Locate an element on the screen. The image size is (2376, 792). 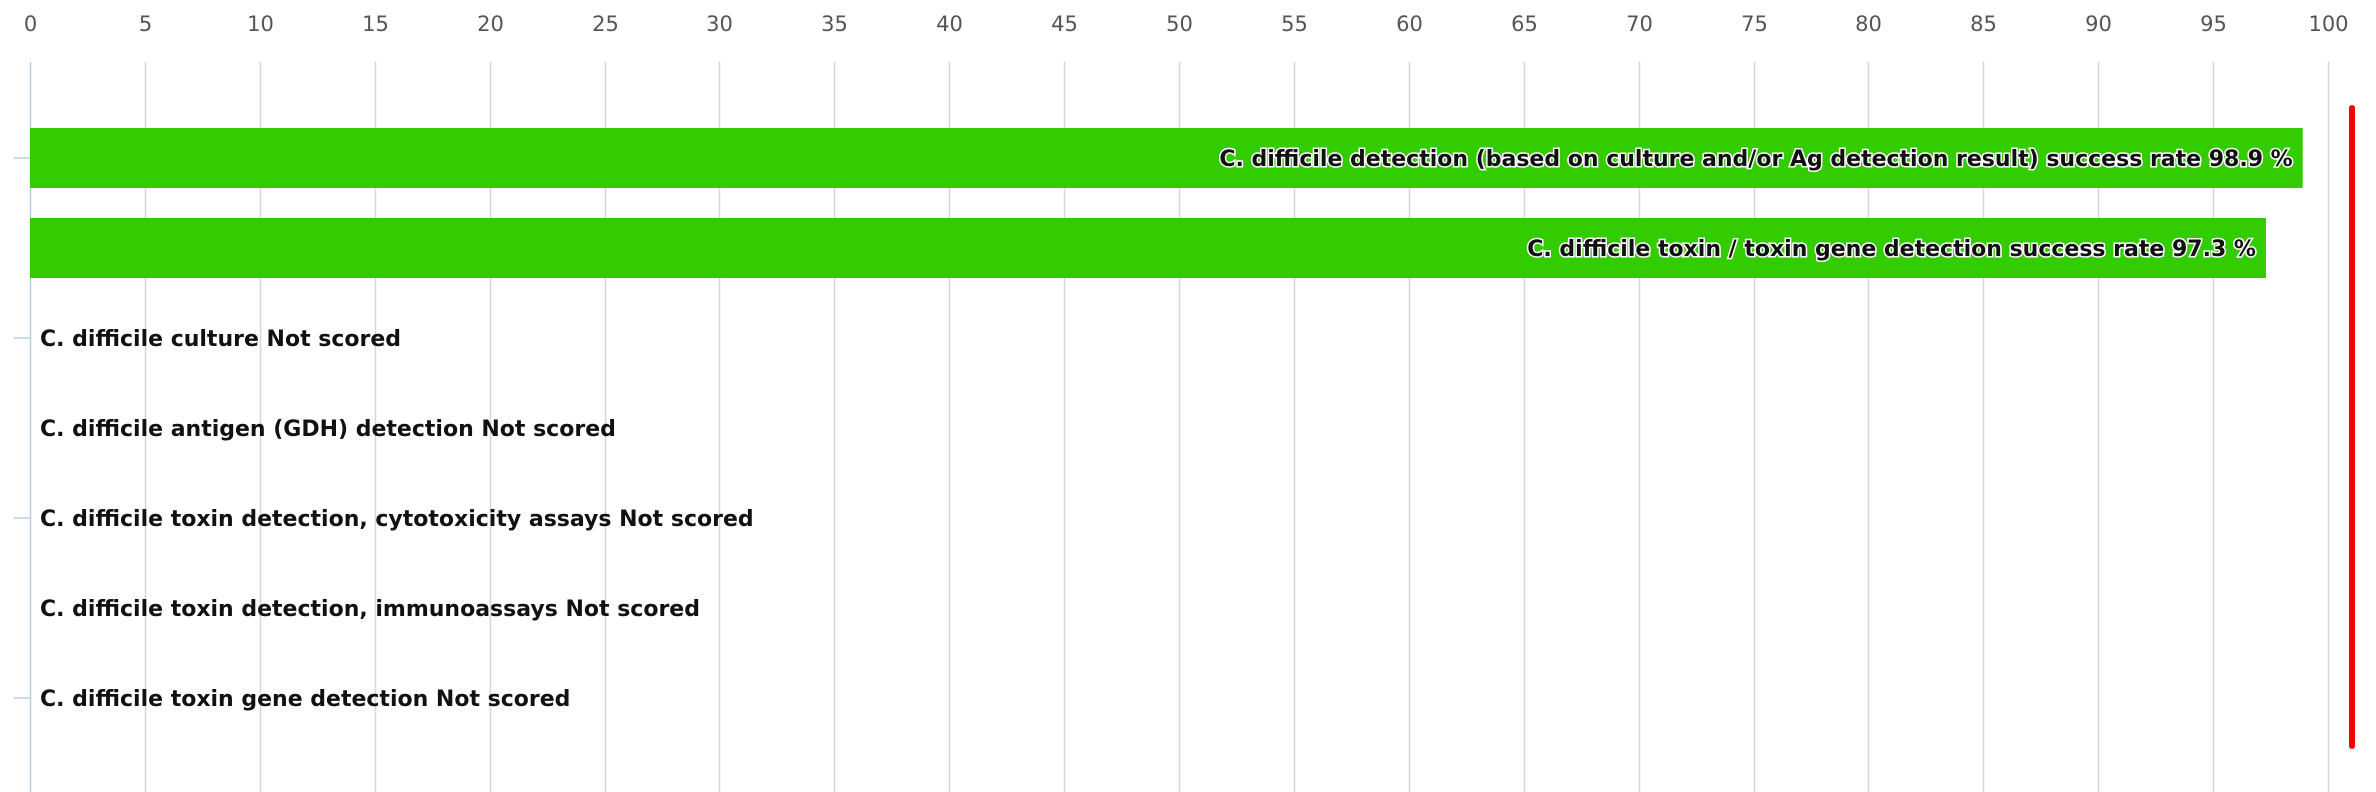
x-tick-label: 0 is located at coordinates (30, 24).